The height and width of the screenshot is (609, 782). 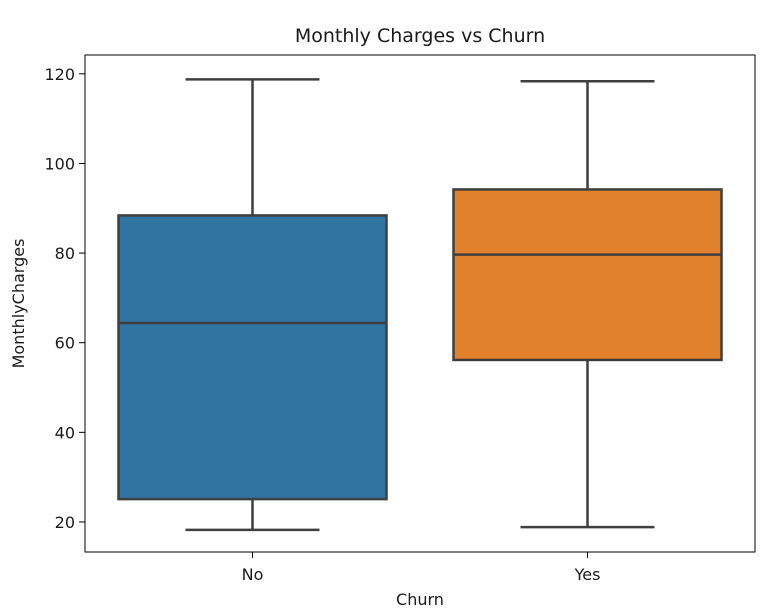 What do you see at coordinates (64, 298) in the screenshot?
I see `y-axis-ticks: 20 40 60 80 100 120` at bounding box center [64, 298].